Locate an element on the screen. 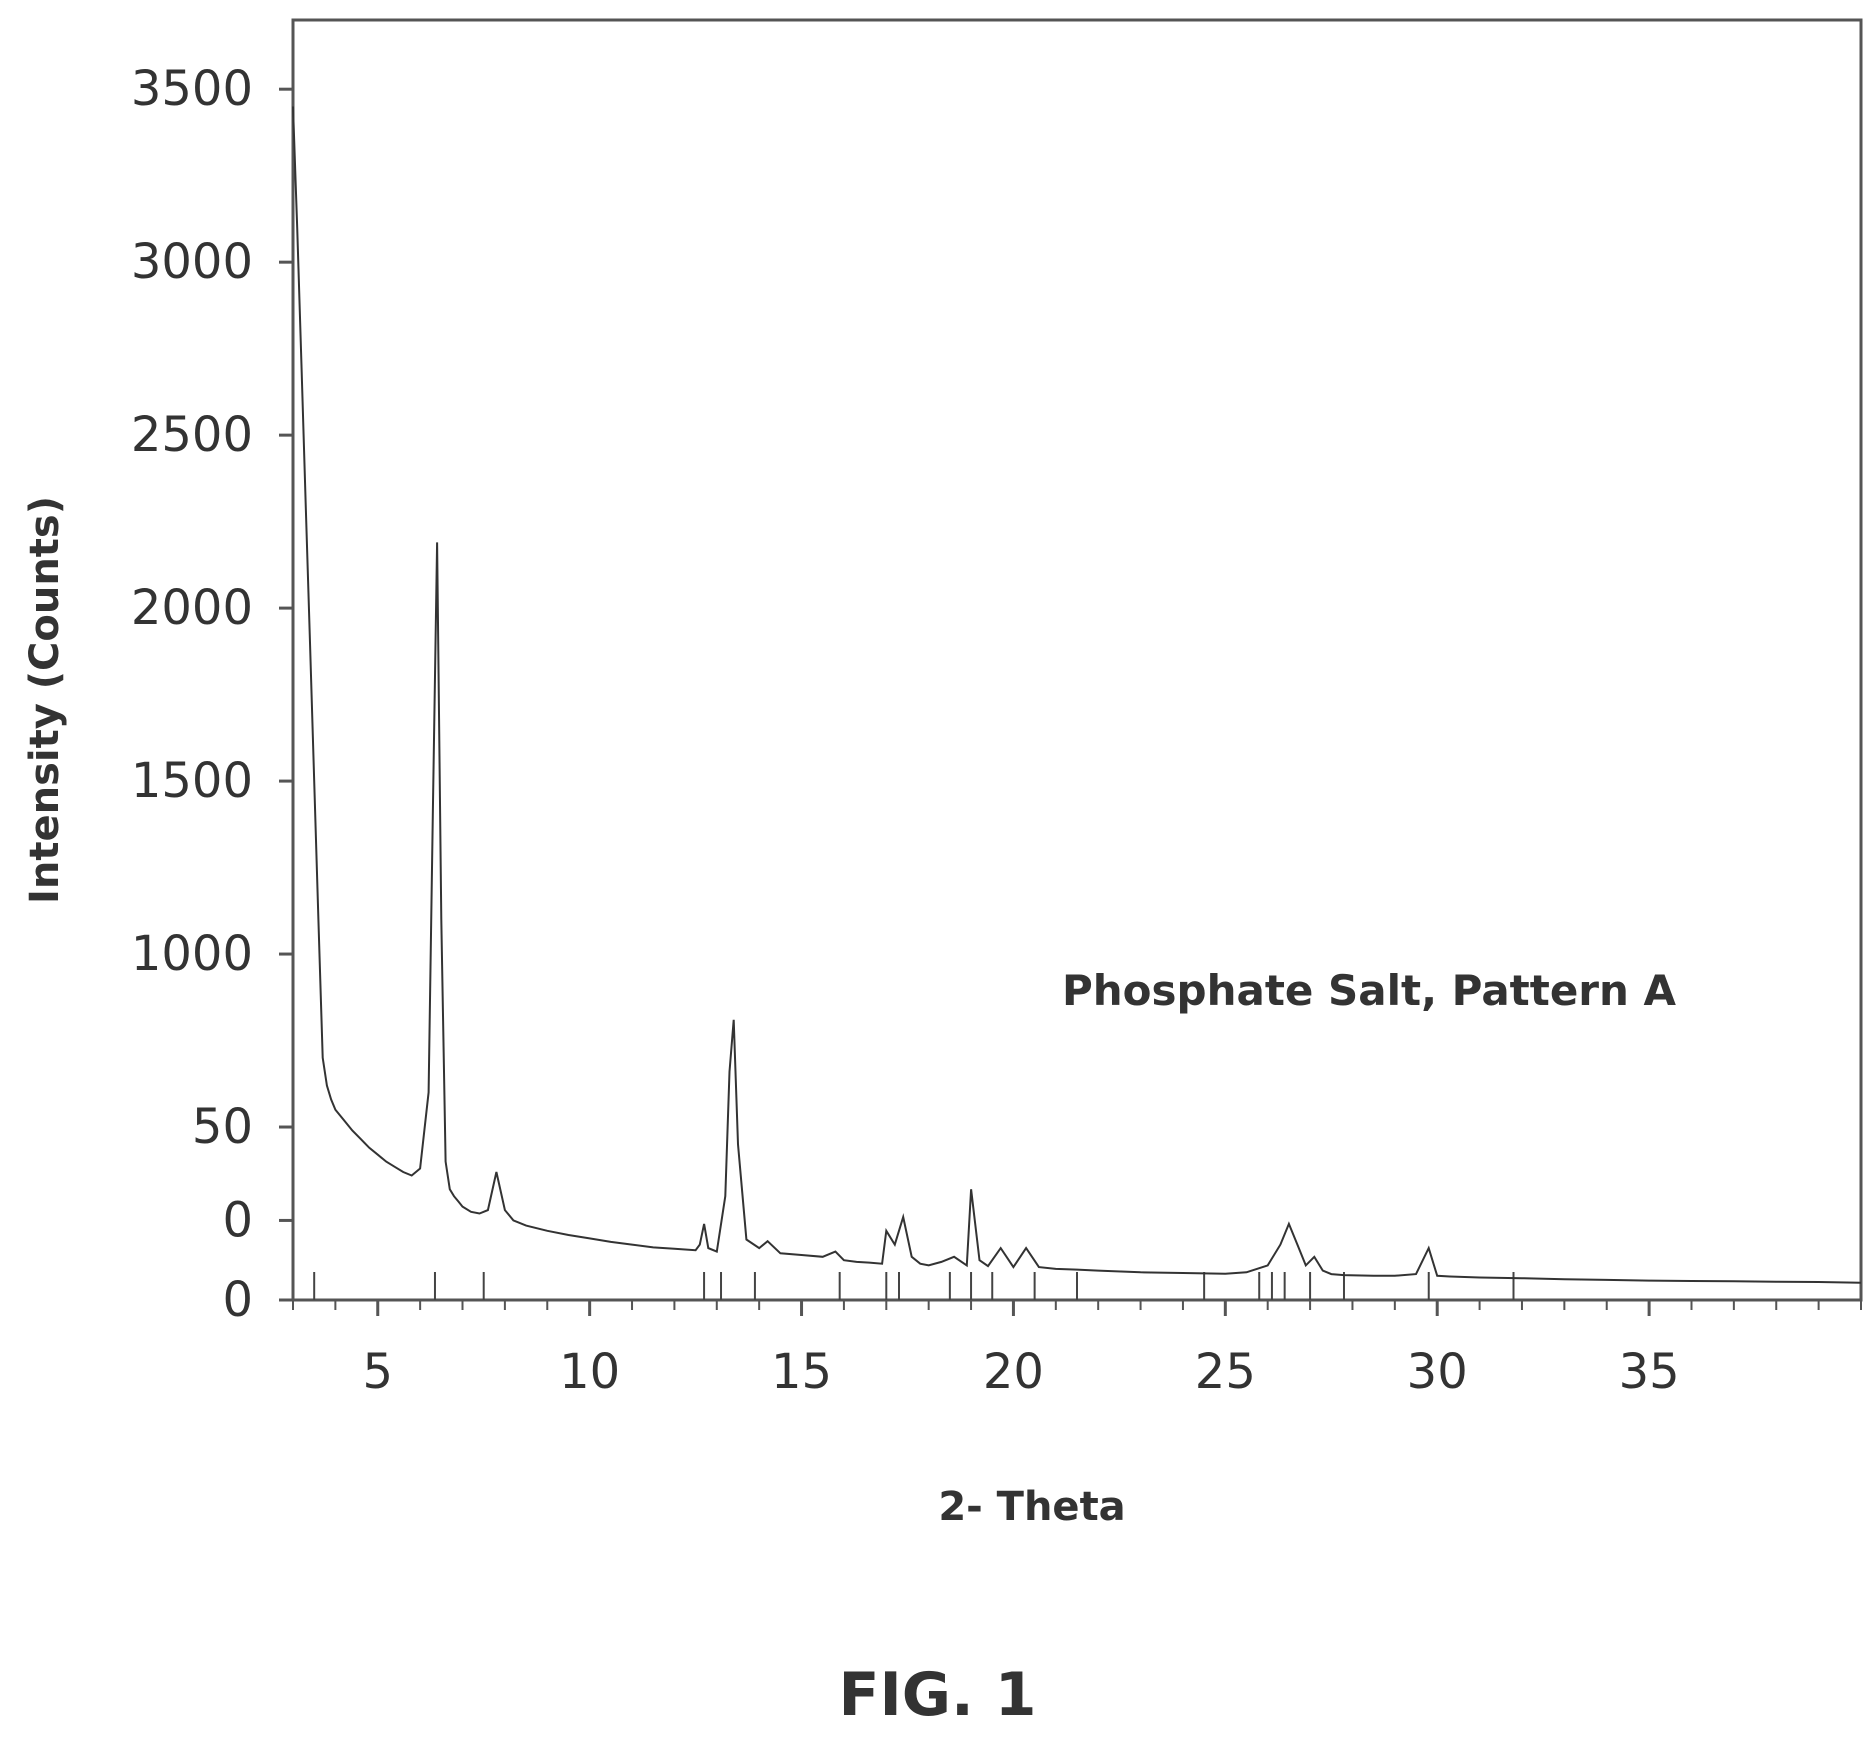  x-tick-label: 5 is located at coordinates (377, 1372).